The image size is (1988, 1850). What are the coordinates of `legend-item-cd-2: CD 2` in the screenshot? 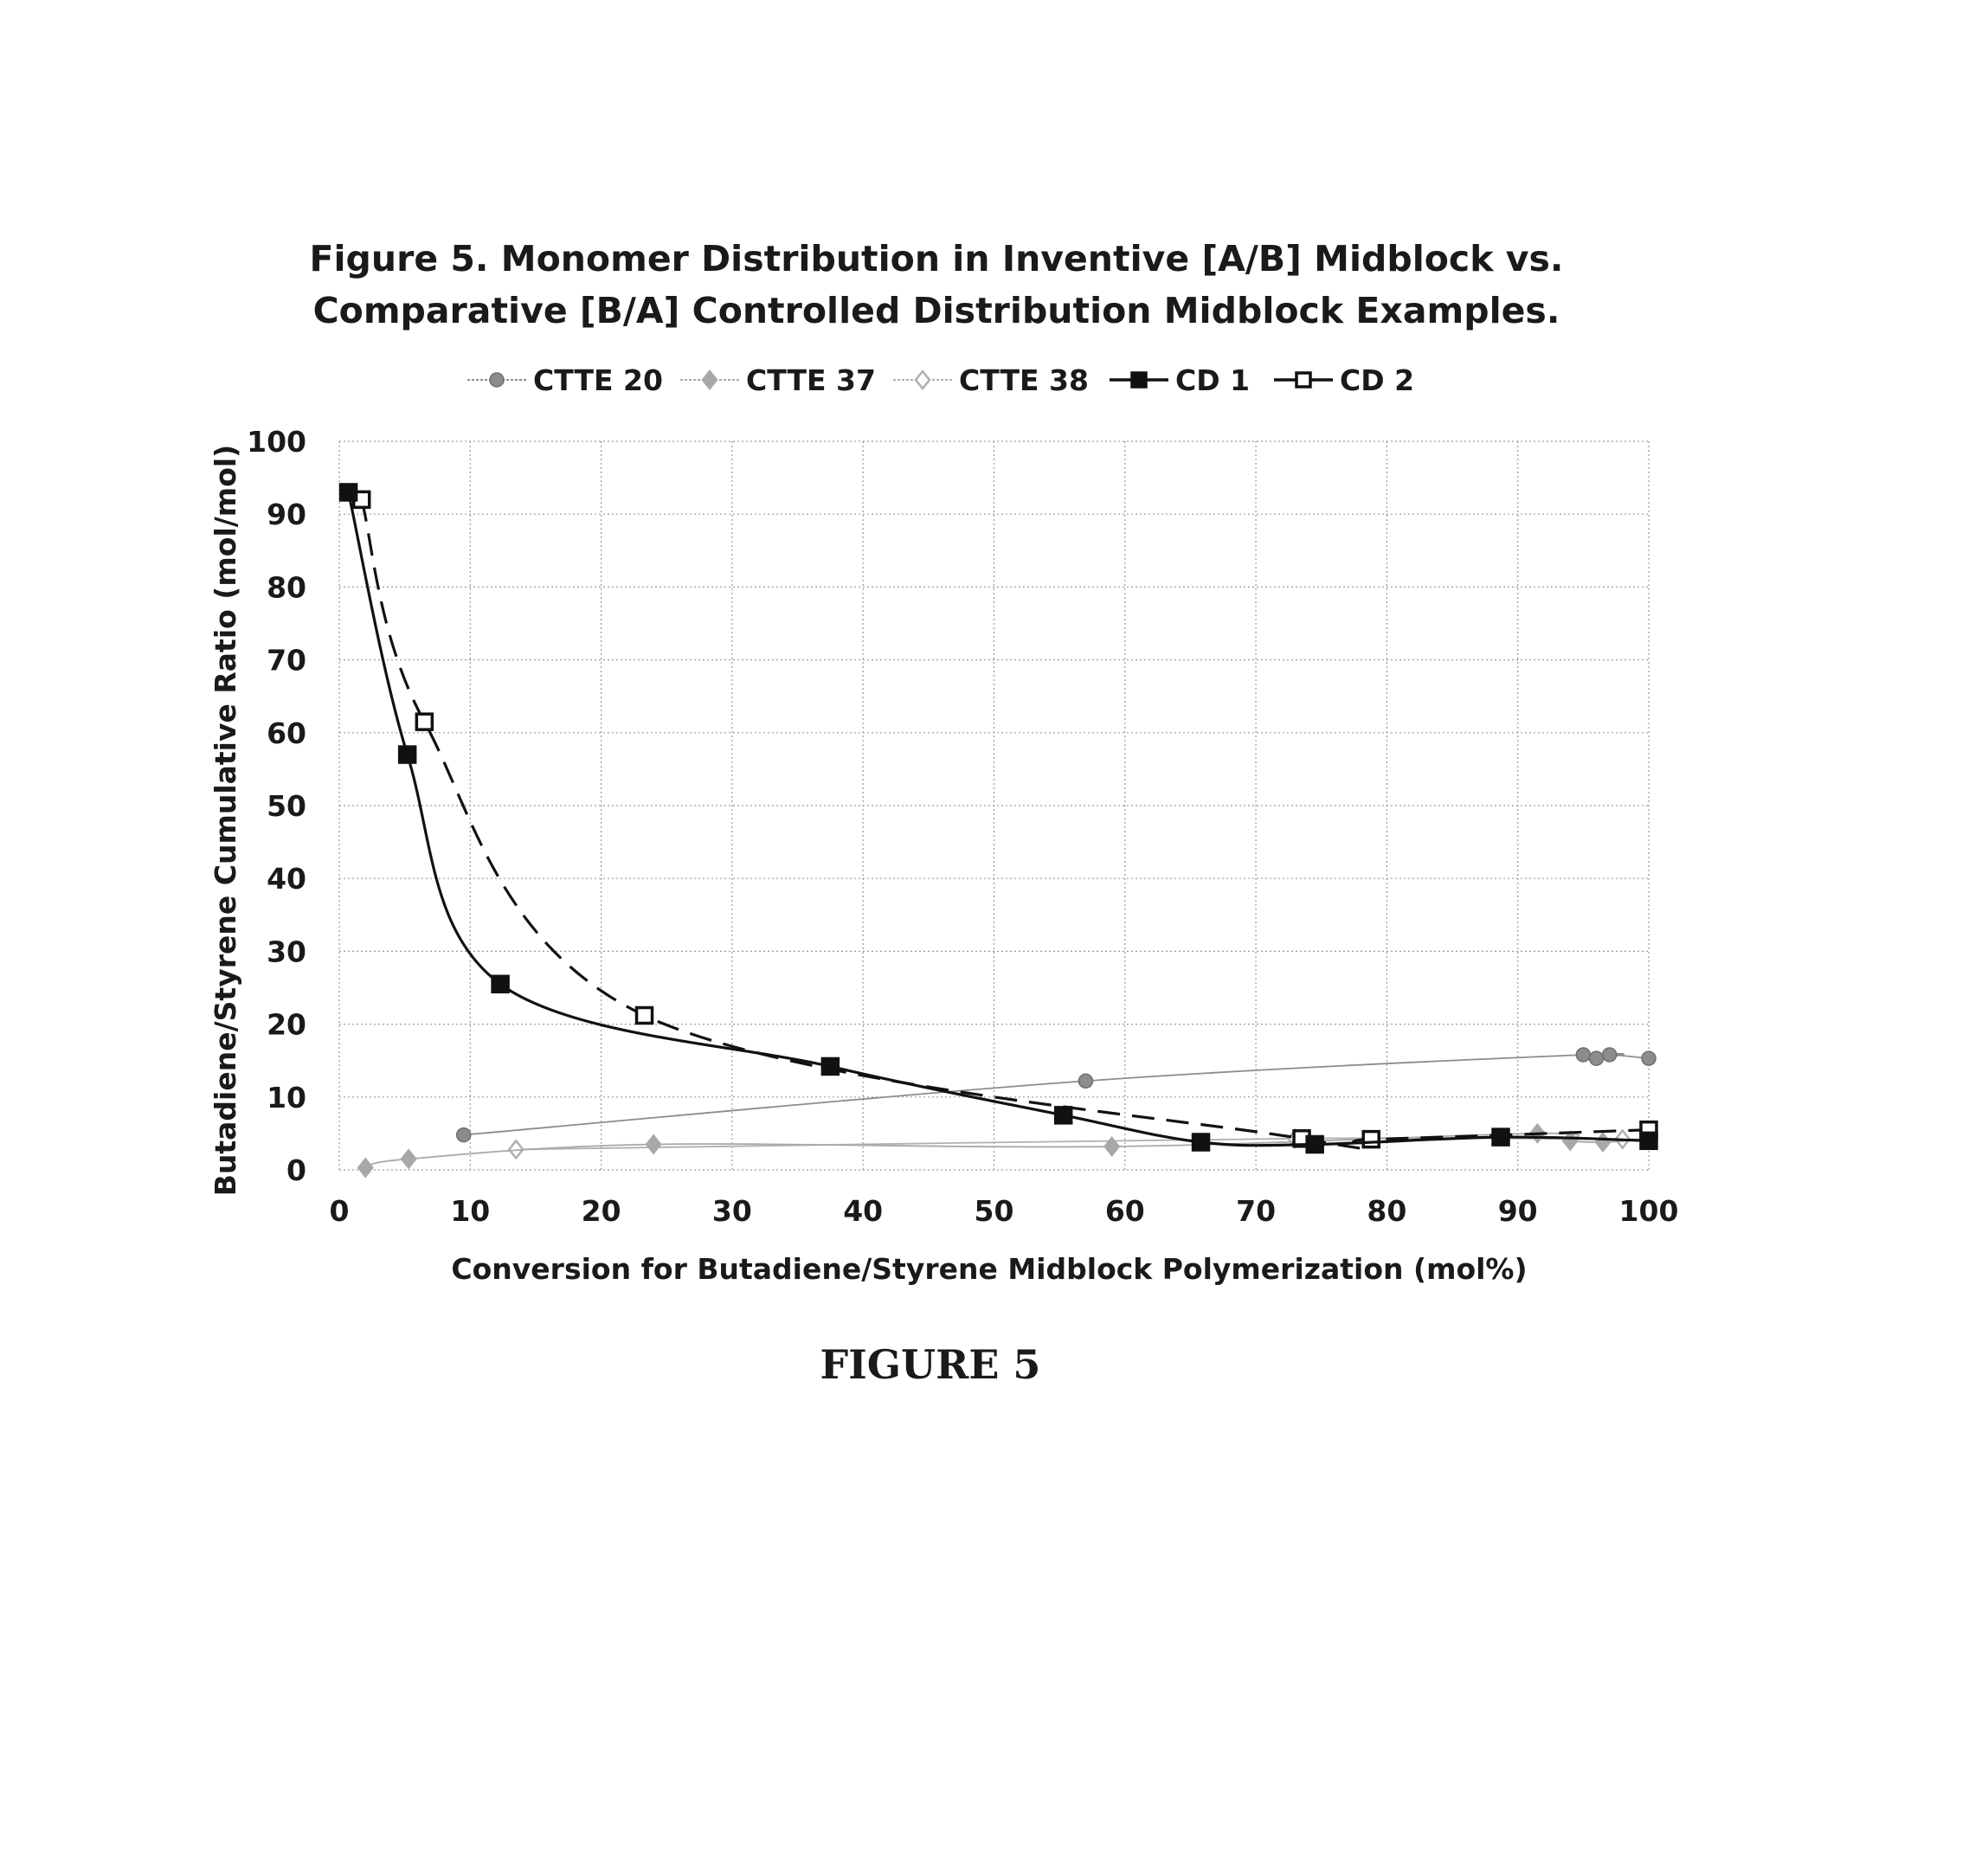 It's located at (1344, 380).